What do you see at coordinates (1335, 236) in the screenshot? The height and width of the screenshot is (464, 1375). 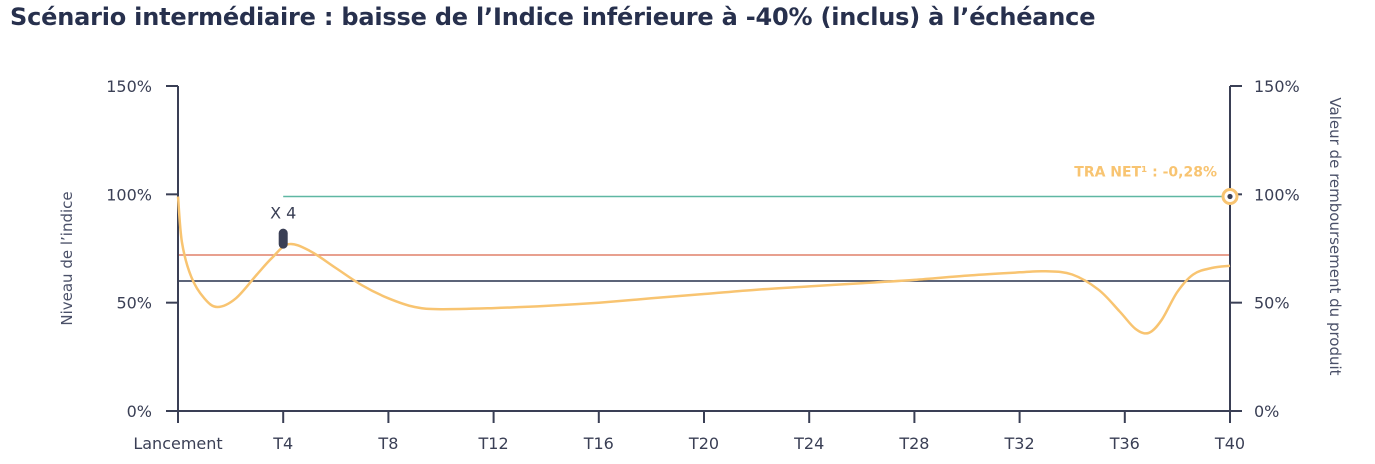 I see `right-axis-title: Valeur de remboursement du produit` at bounding box center [1335, 236].